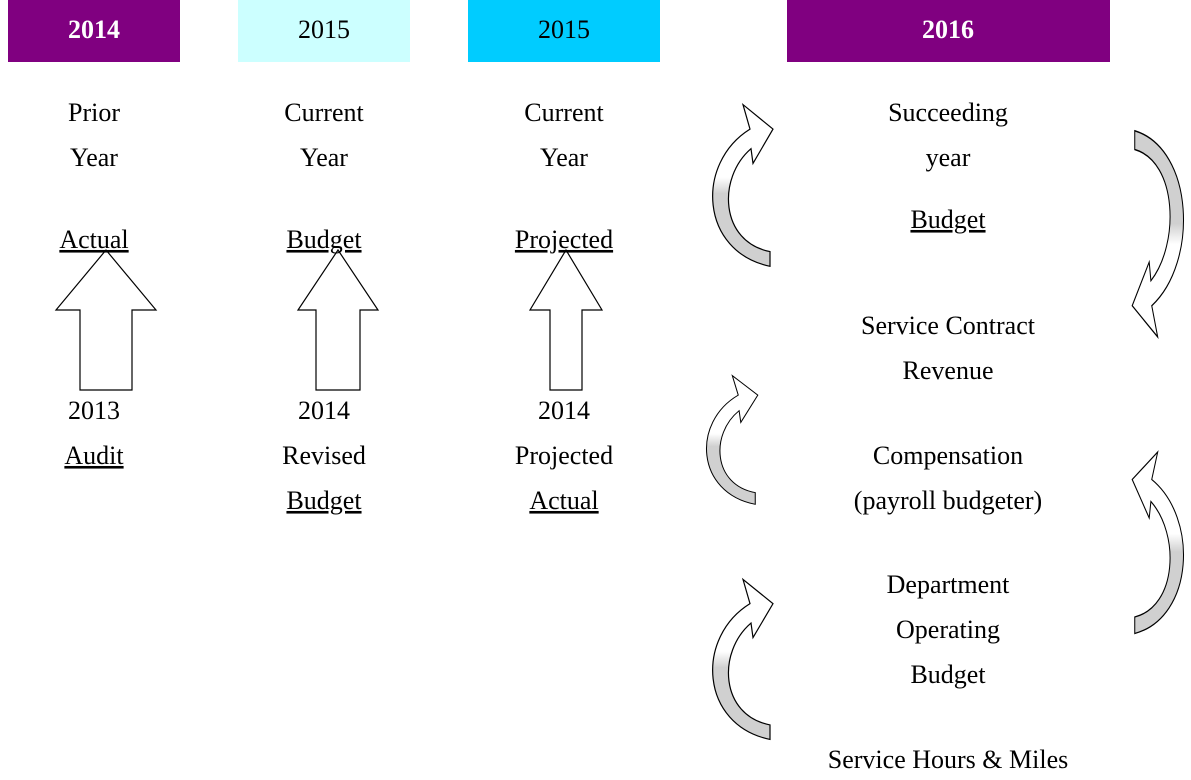  Describe the element at coordinates (948, 325) in the screenshot. I see `label: Service Contract` at that location.